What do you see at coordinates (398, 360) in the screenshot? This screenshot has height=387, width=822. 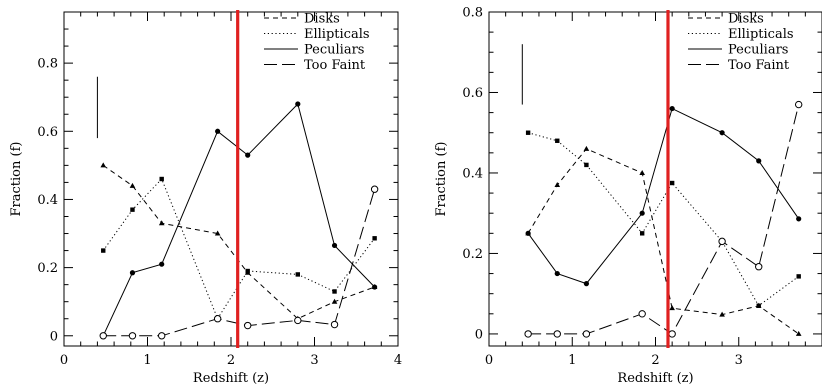 I see `x-tick-label: 4` at bounding box center [398, 360].